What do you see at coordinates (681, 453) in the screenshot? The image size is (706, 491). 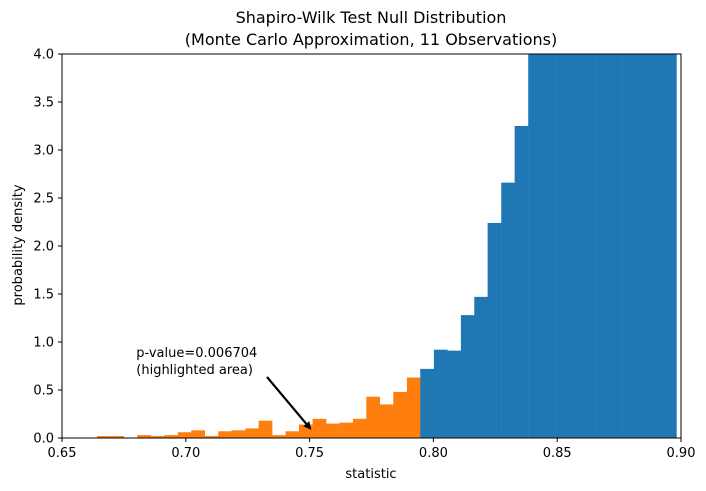 I see `x-tick-label: 0.90` at bounding box center [681, 453].